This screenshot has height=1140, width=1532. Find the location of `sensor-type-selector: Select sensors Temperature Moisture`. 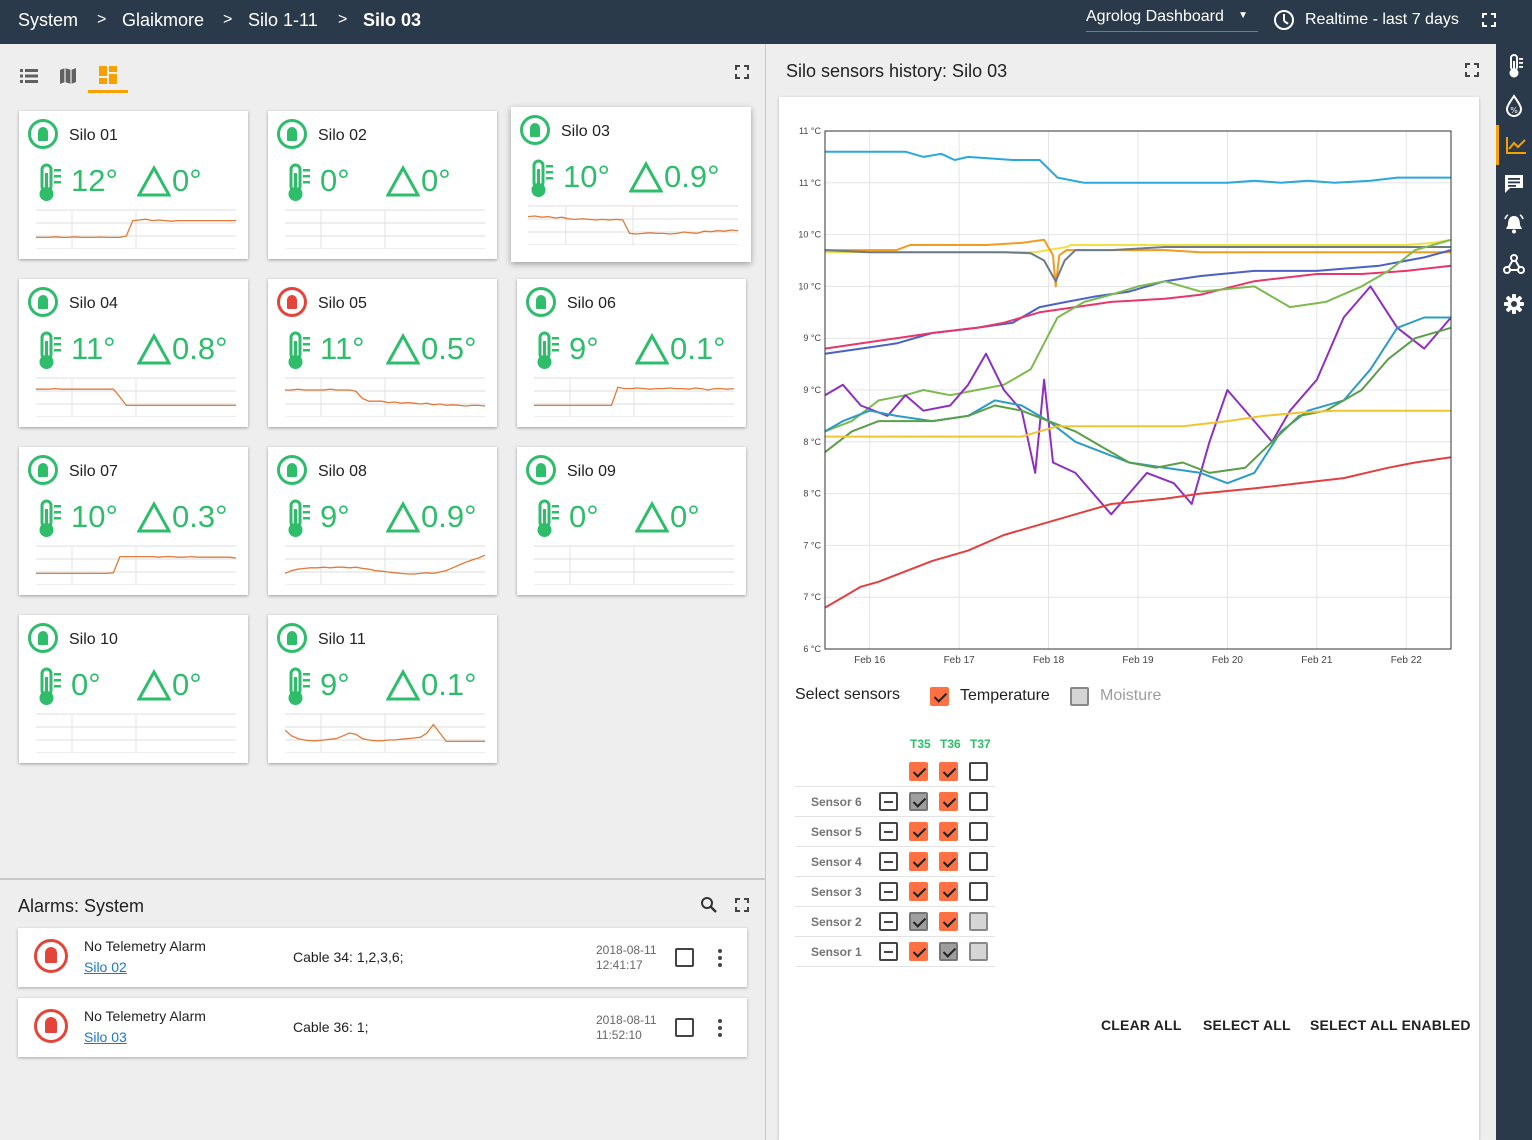

sensor-type-selector: Select sensors Temperature Moisture is located at coordinates (1135, 696).